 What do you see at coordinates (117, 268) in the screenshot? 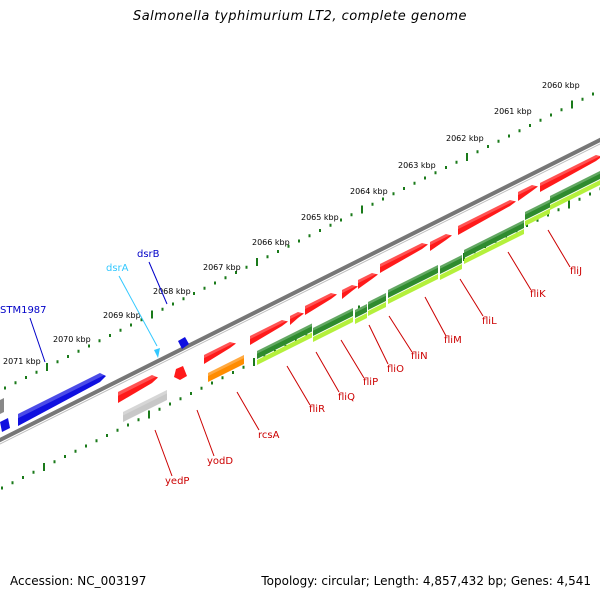
I see `gene-label-dsra: dsrA` at bounding box center [117, 268].